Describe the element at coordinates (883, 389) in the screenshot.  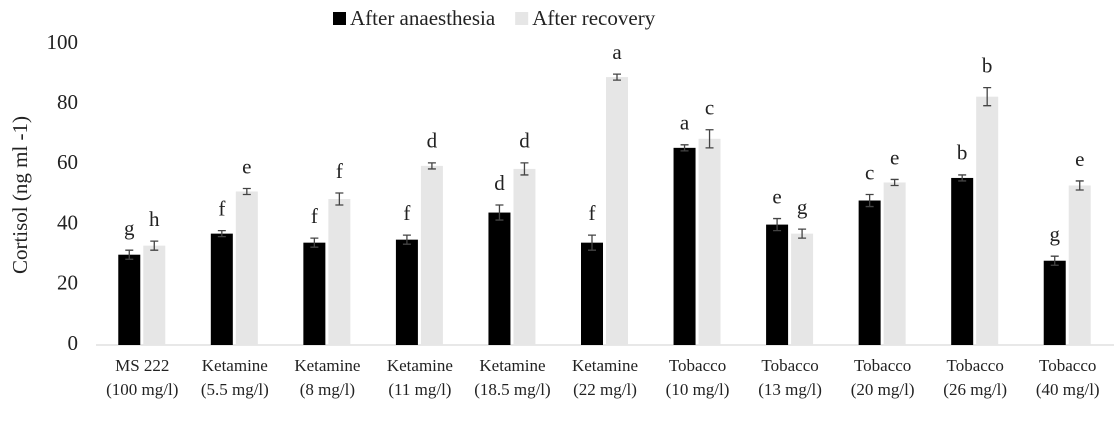
I see `x-tick-label: (20 mg/l)` at that location.